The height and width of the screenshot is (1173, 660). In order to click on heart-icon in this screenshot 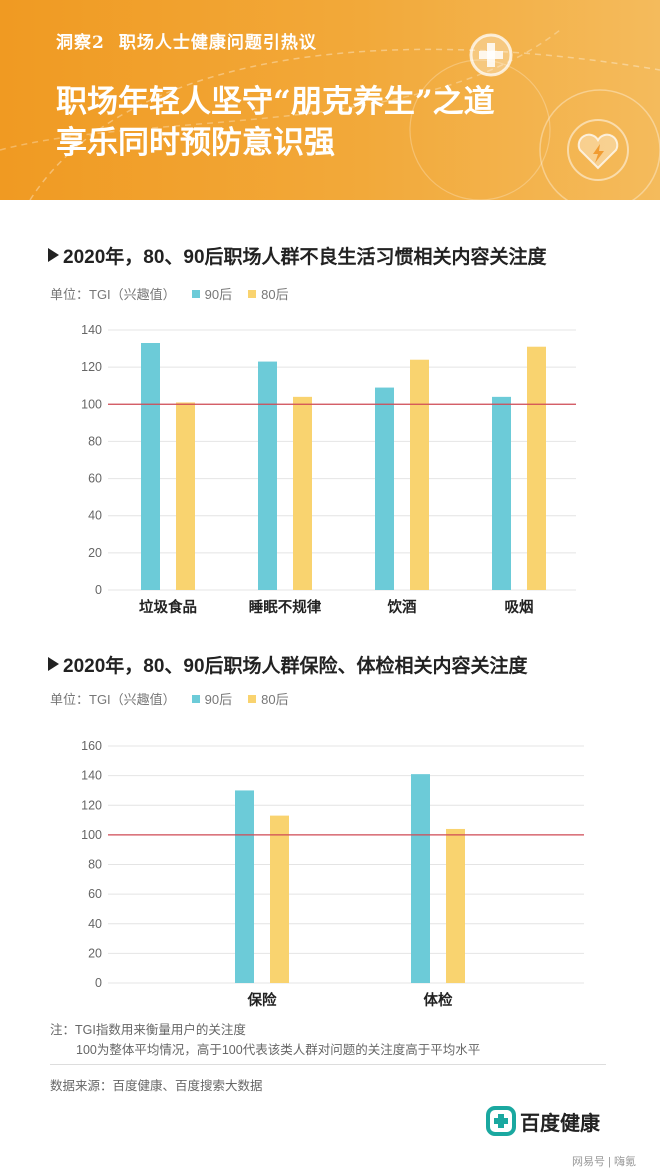, I will do `click(598, 150)`.